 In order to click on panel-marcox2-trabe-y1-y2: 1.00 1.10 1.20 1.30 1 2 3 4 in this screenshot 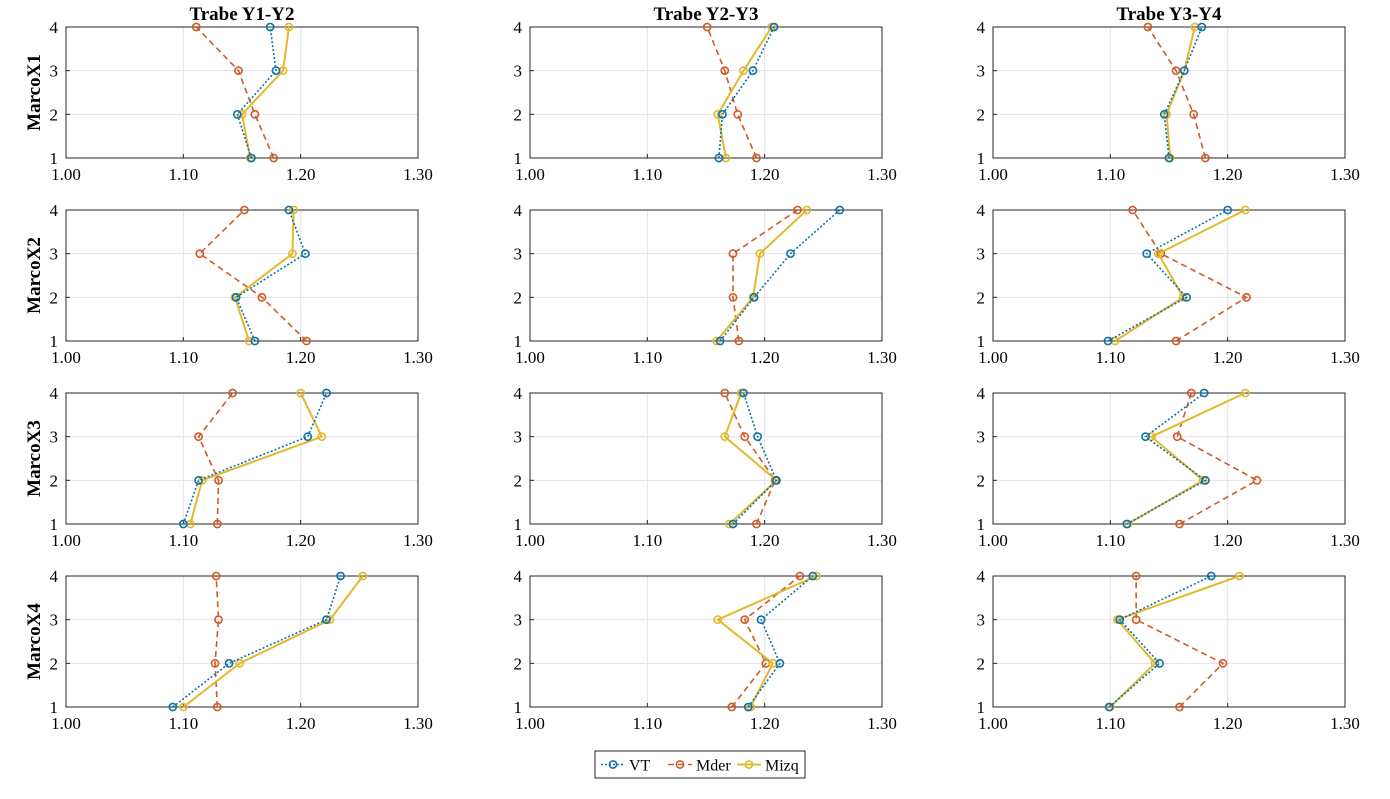, I will do `click(241, 284)`.